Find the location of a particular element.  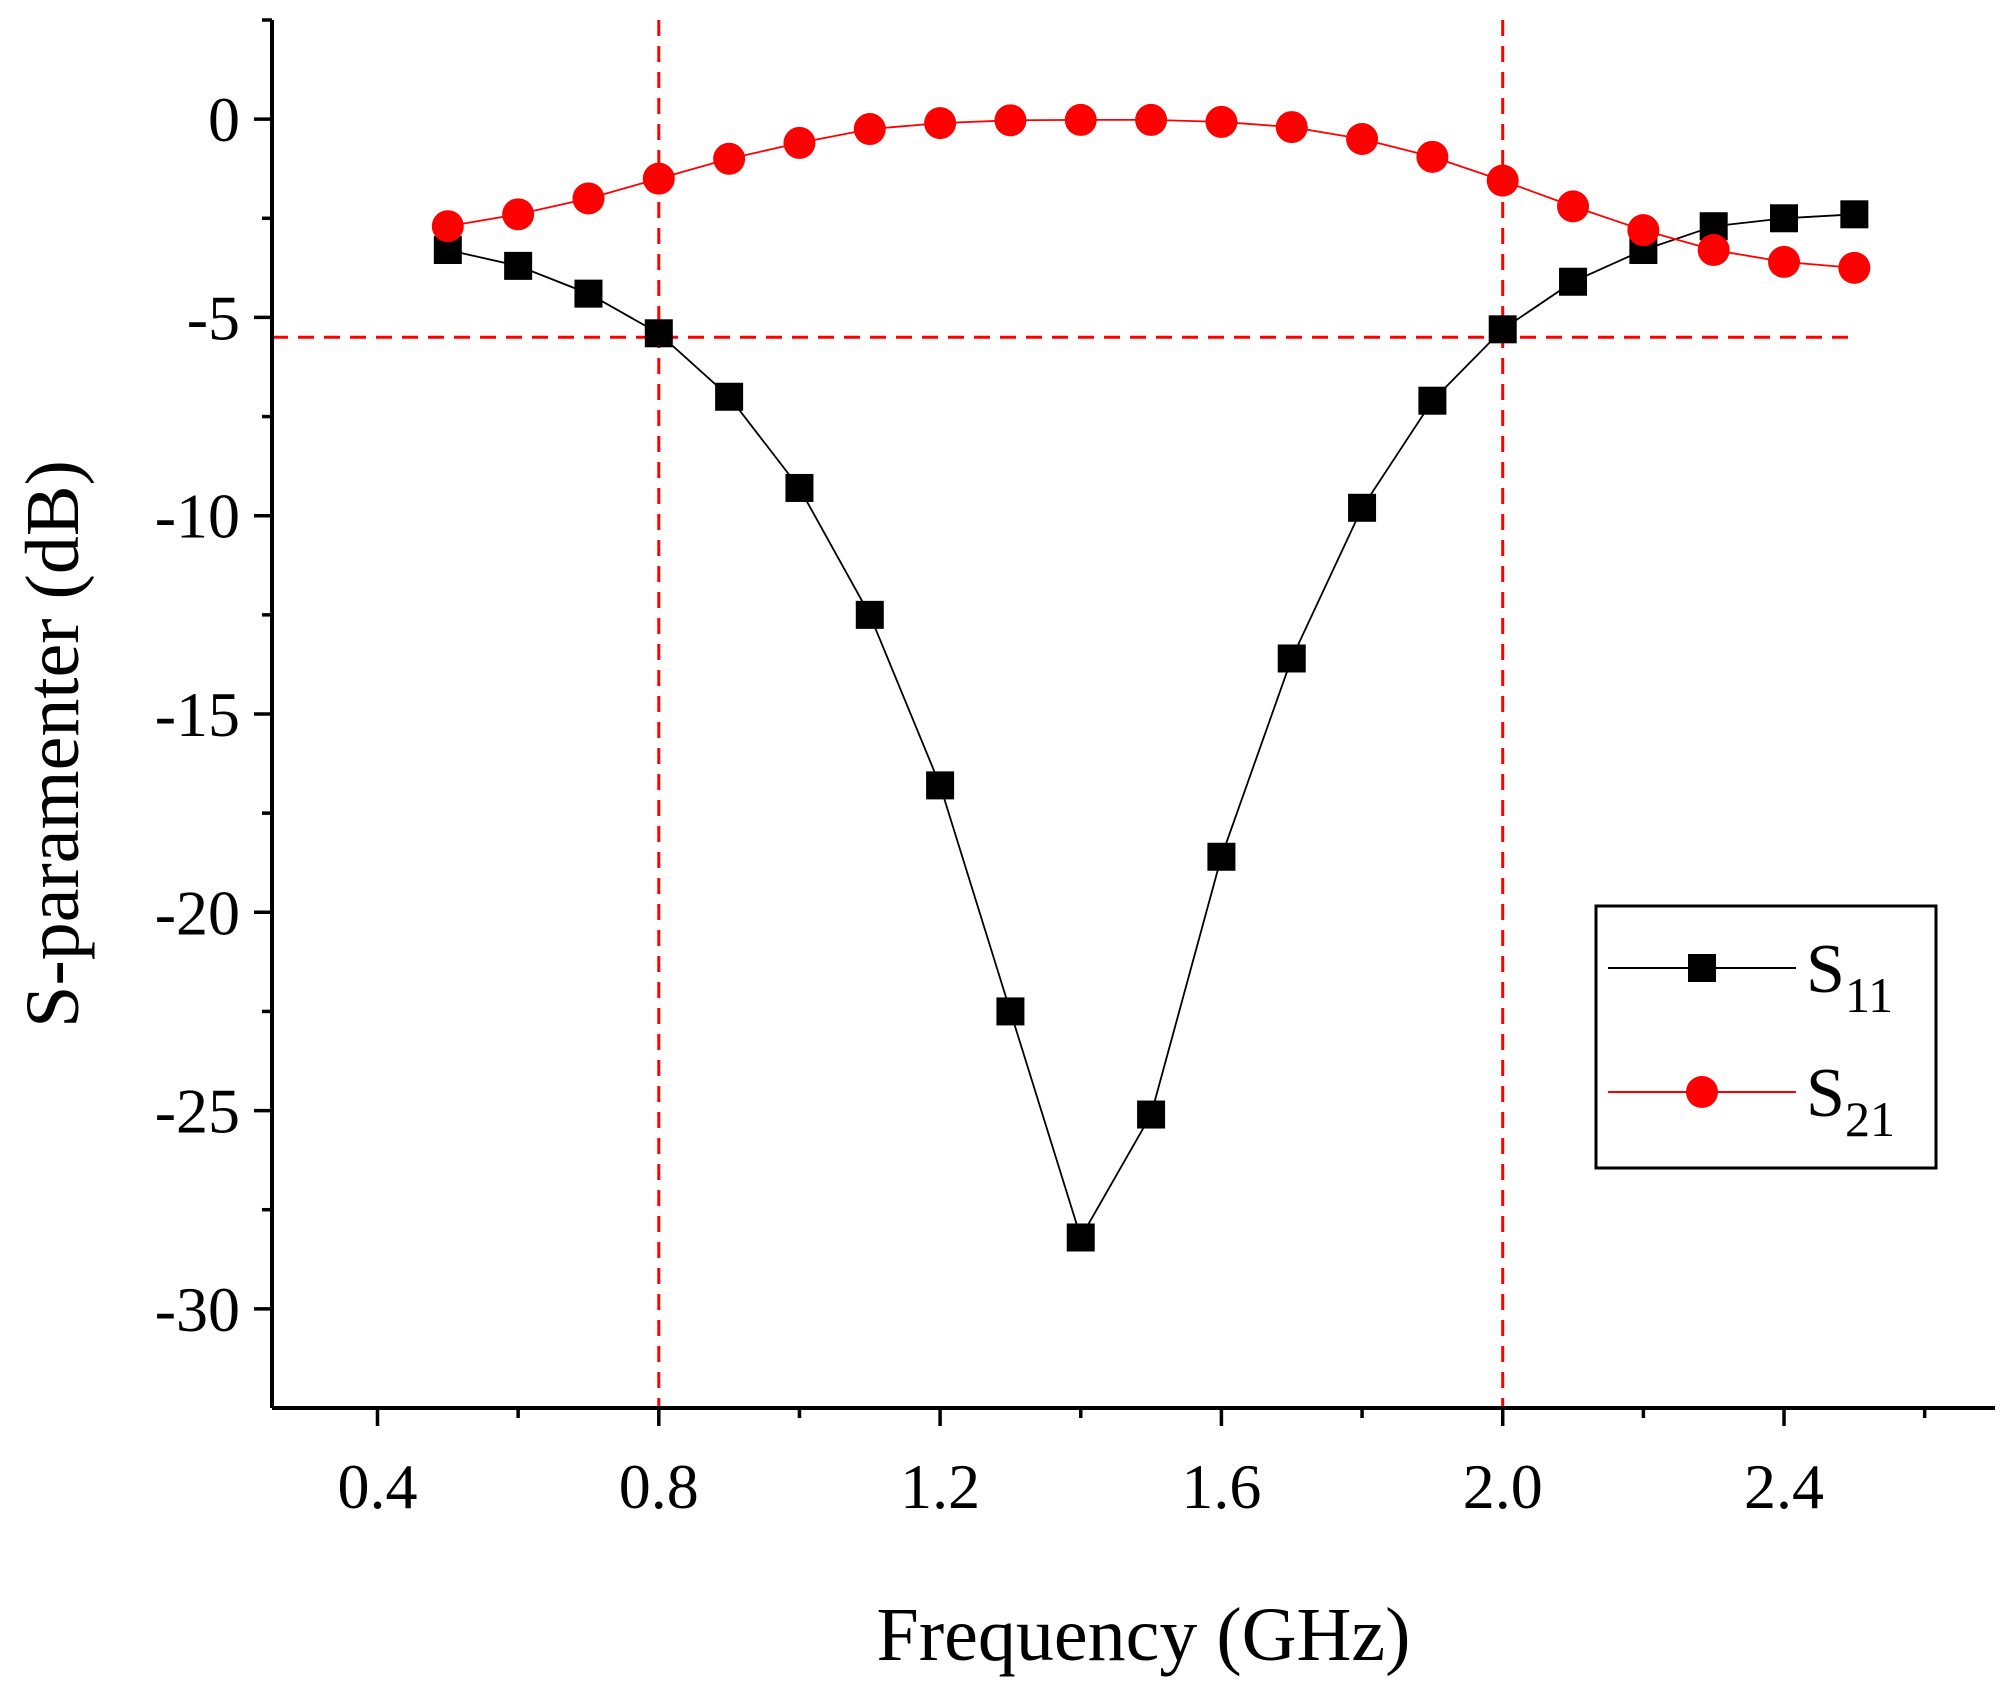

x-tick-label: 0.4 is located at coordinates (377, 1486).